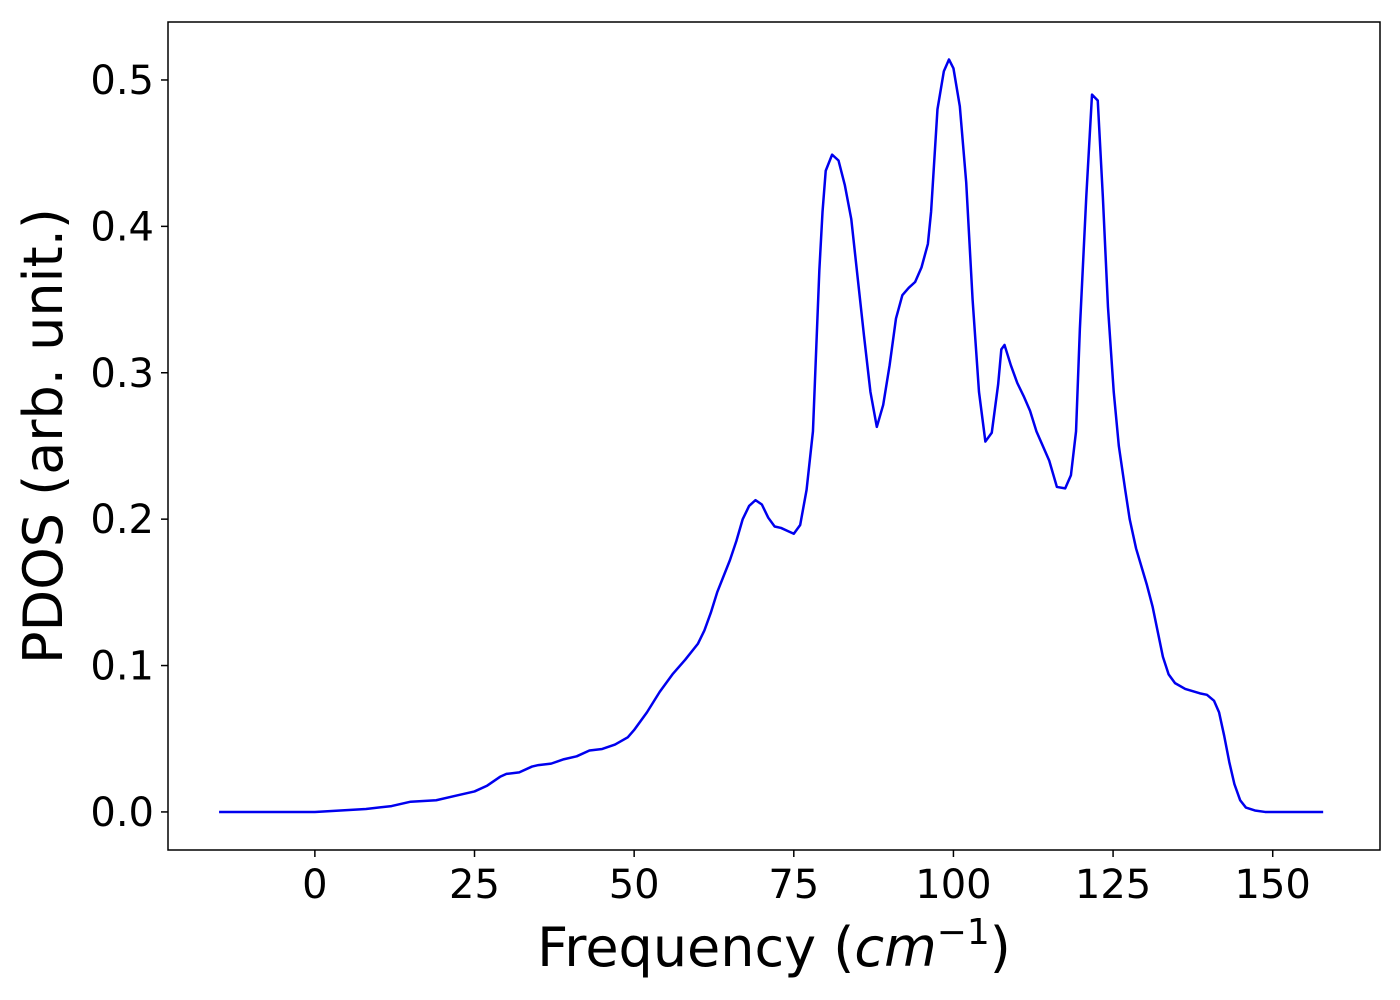 This screenshot has height=1000, width=1400. Describe the element at coordinates (1000, 947) in the screenshot. I see `x-label-close: )` at that location.